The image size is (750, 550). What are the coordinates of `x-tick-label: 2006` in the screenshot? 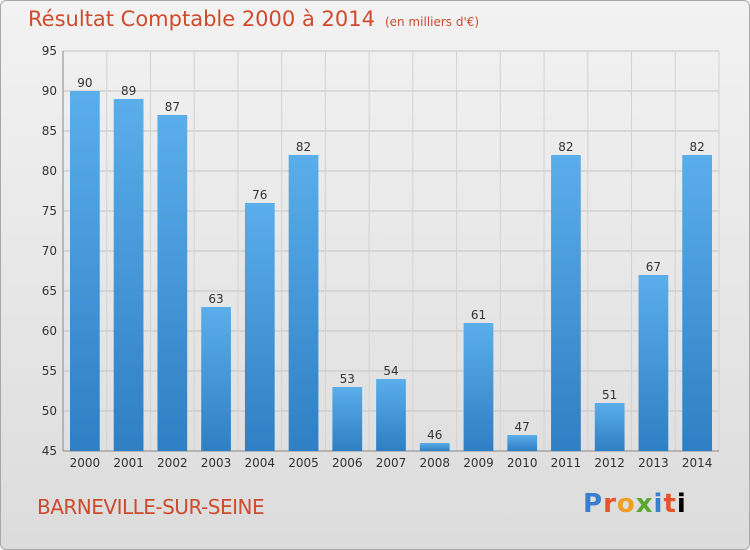 It's located at (347, 463).